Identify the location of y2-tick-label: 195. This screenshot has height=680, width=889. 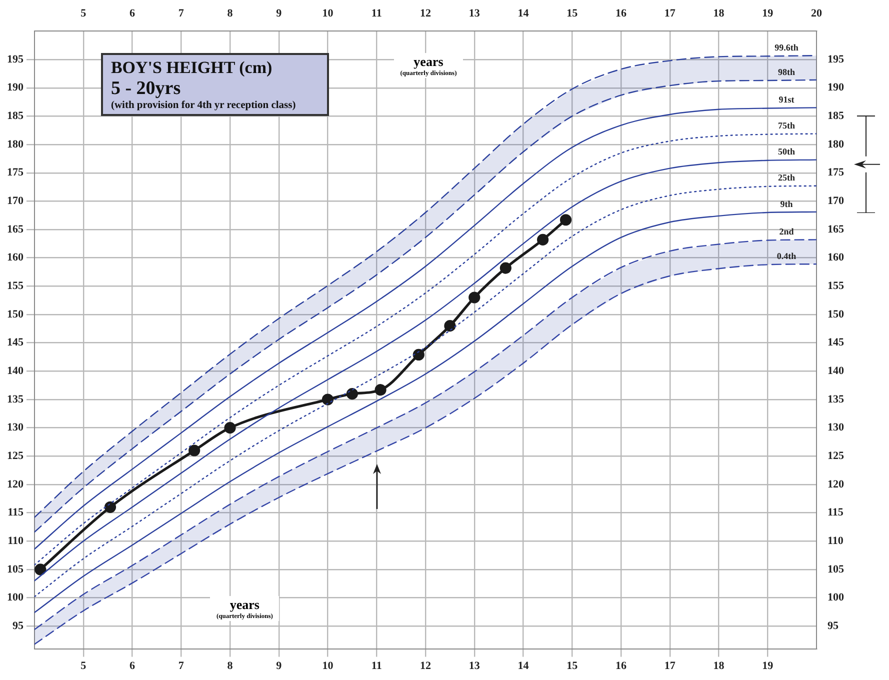
(836, 59).